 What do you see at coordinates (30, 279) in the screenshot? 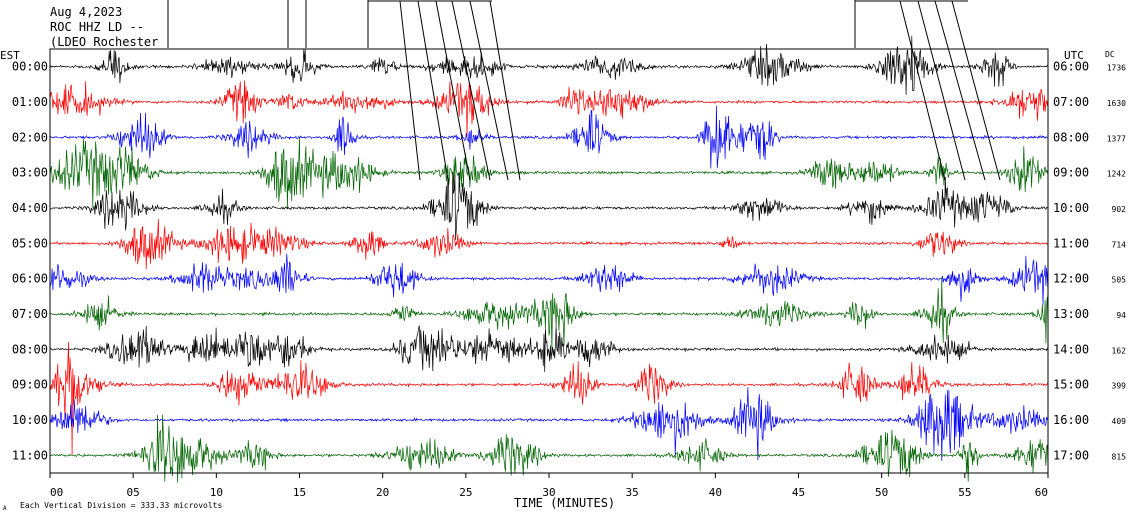
I see `est-label-6: 06:00` at bounding box center [30, 279].